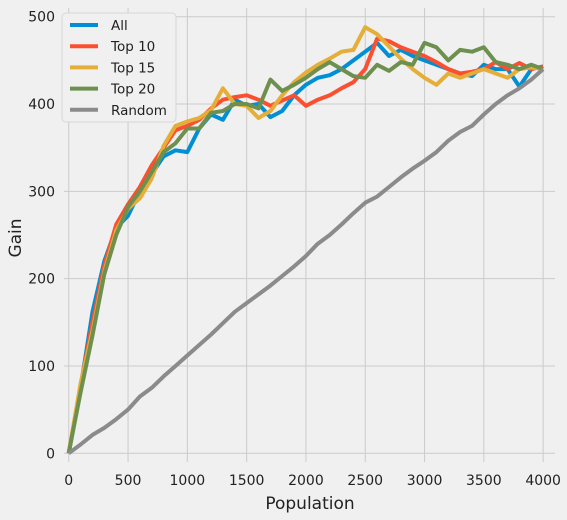 The width and height of the screenshot is (567, 520). Describe the element at coordinates (425, 481) in the screenshot. I see `x-tick-label: 3000` at that location.